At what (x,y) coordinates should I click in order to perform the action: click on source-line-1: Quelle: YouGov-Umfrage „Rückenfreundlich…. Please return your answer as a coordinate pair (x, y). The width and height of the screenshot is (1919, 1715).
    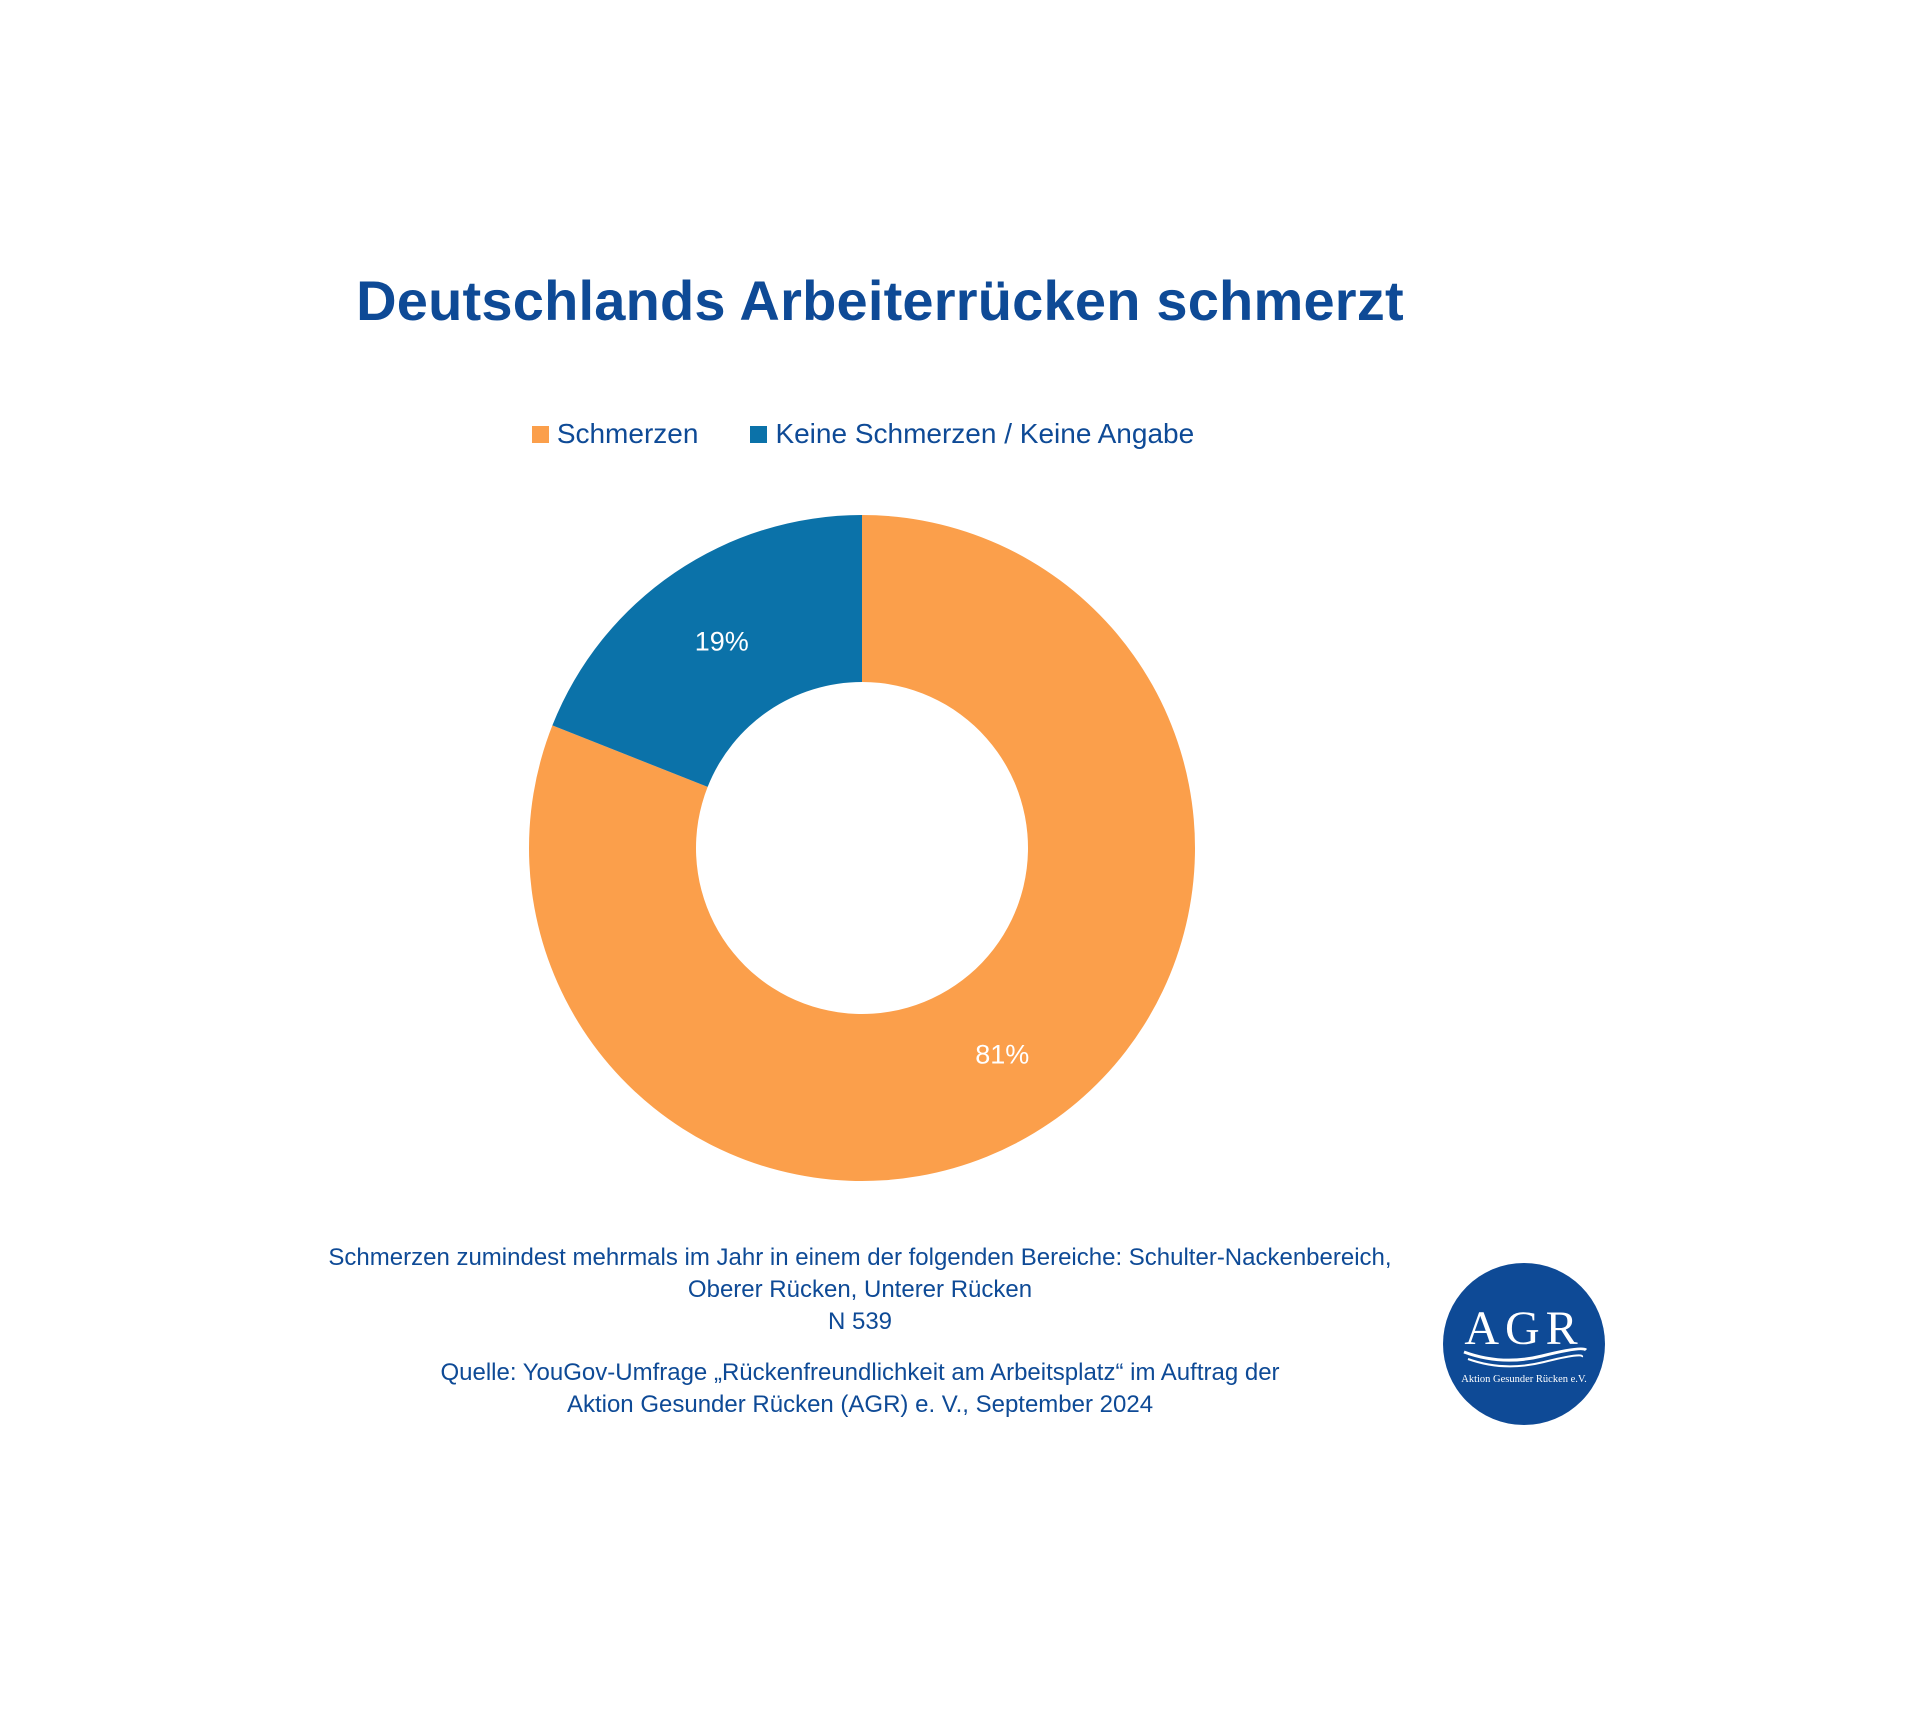
    Looking at the image, I should click on (860, 1372).